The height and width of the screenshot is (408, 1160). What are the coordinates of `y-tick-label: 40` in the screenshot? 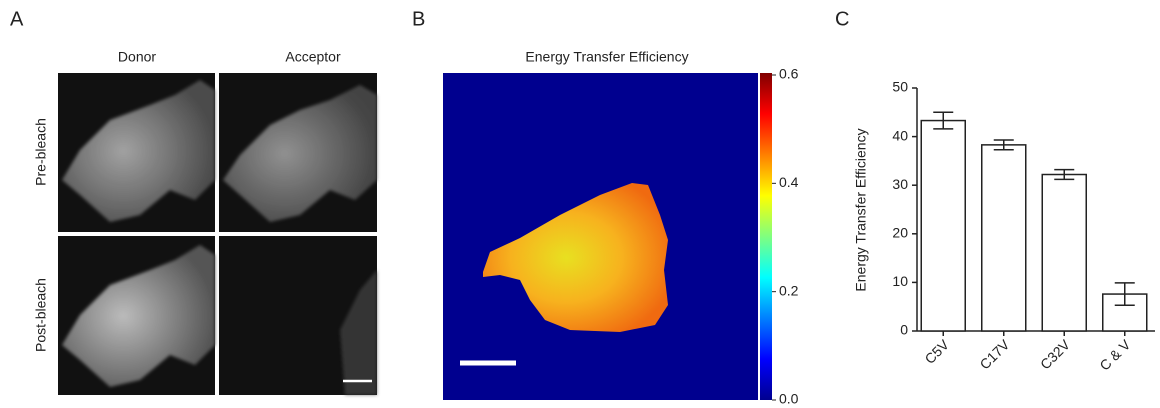 It's located at (900, 135).